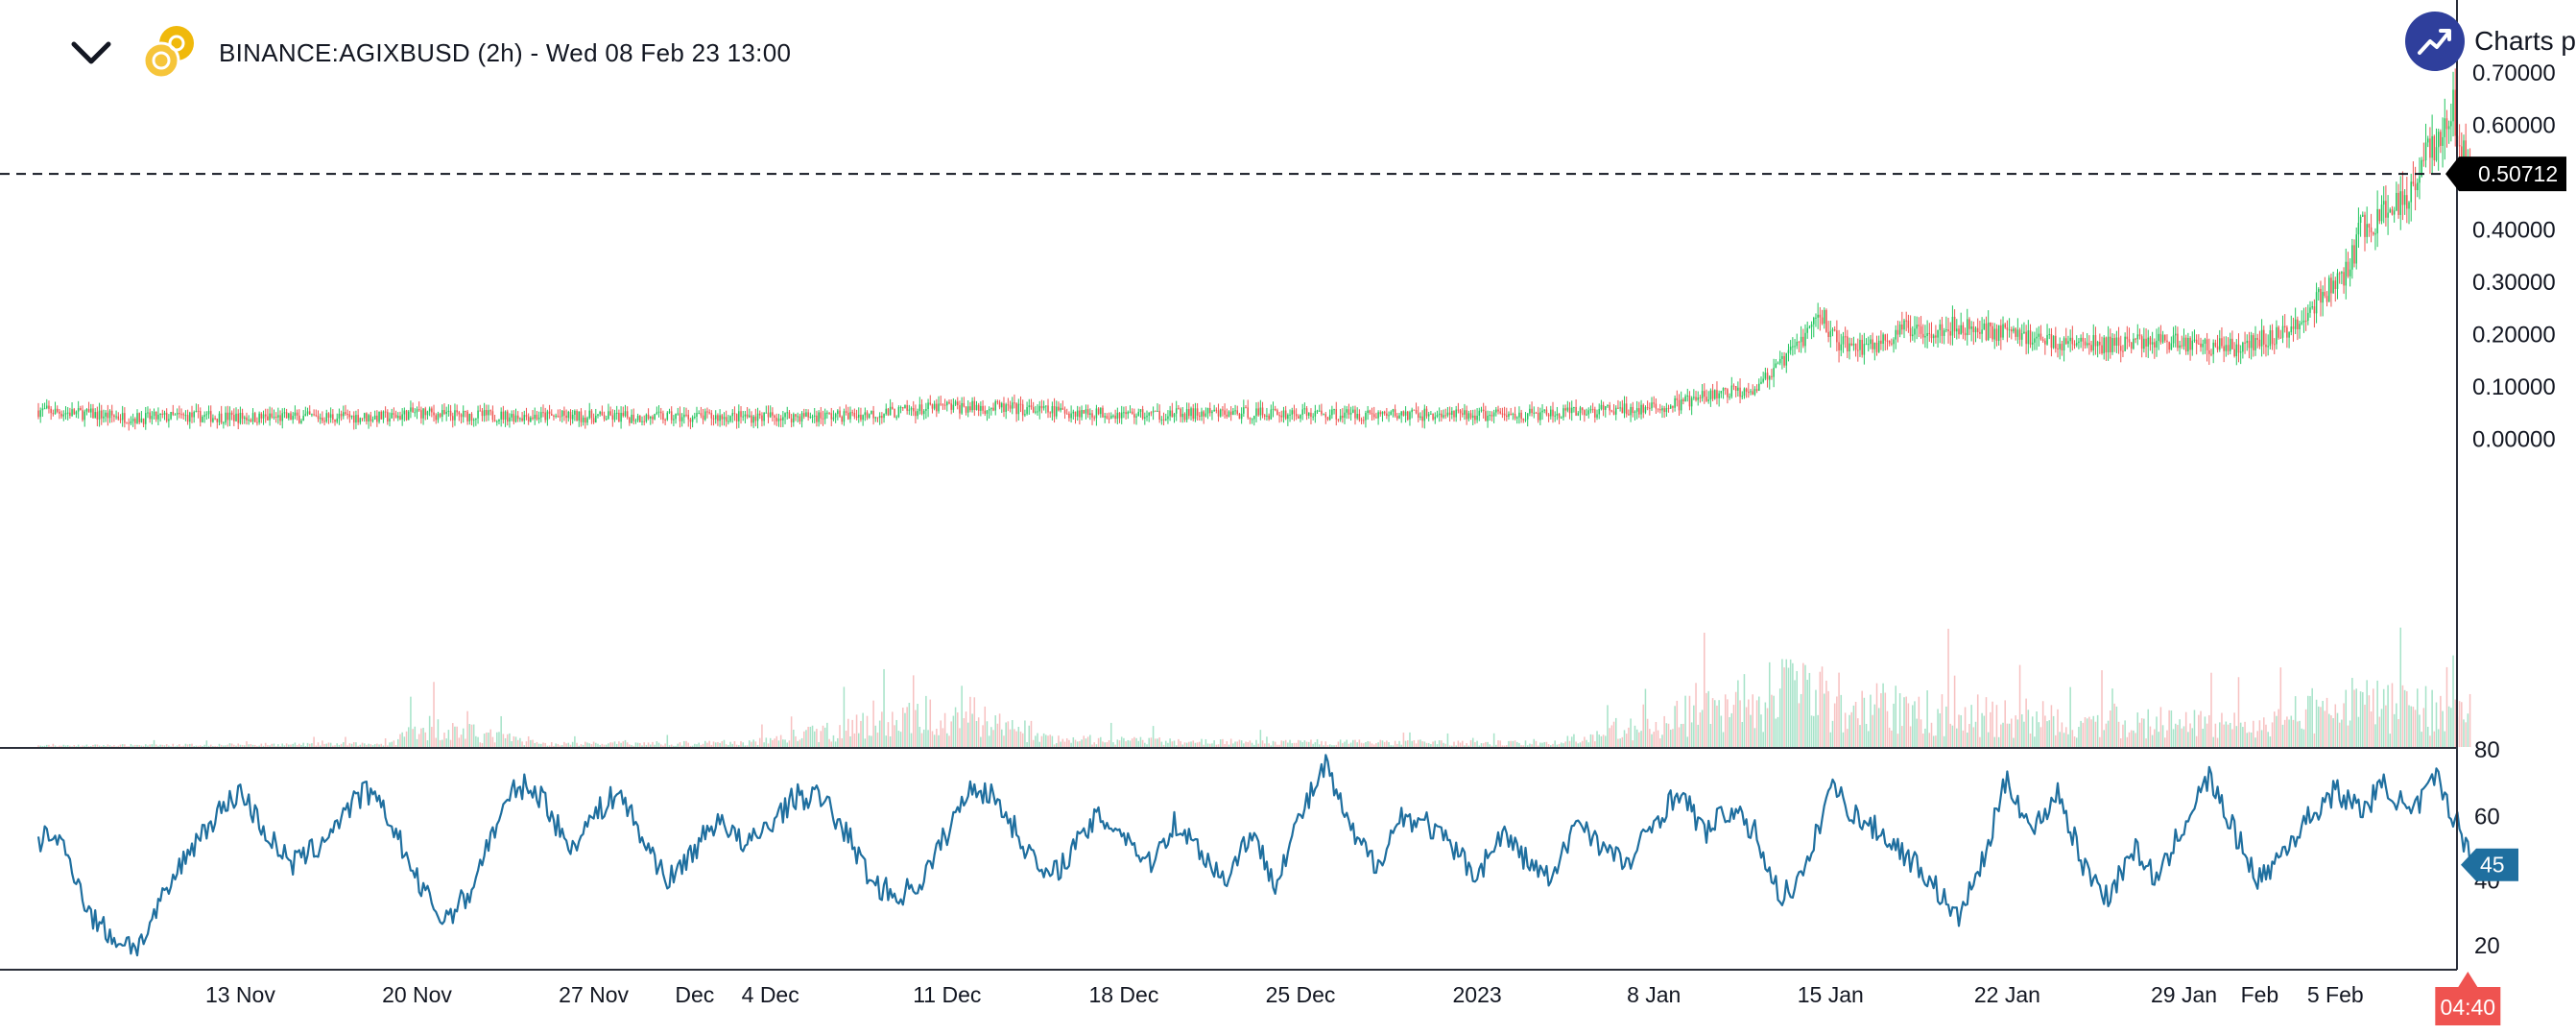 This screenshot has height=1035, width=2576. I want to click on chevron-down-icon, so click(91, 53).